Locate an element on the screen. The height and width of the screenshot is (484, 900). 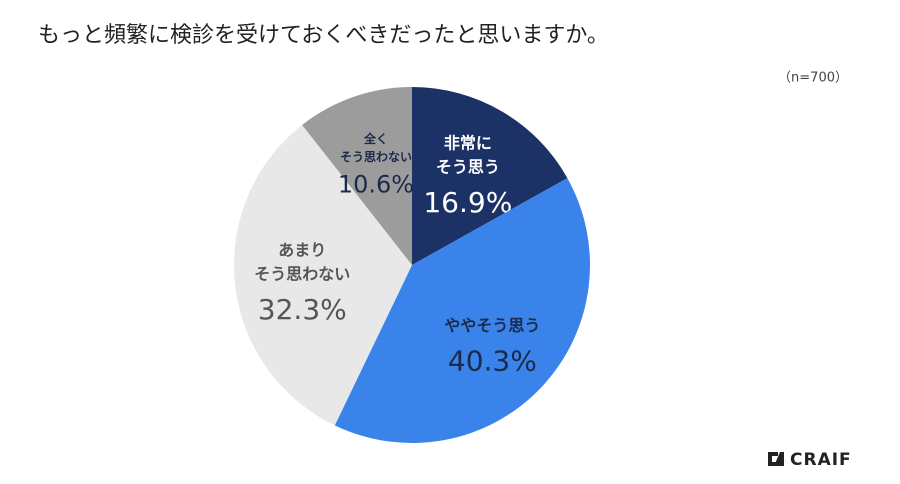
slice-label: あまり is located at coordinates (302, 249).